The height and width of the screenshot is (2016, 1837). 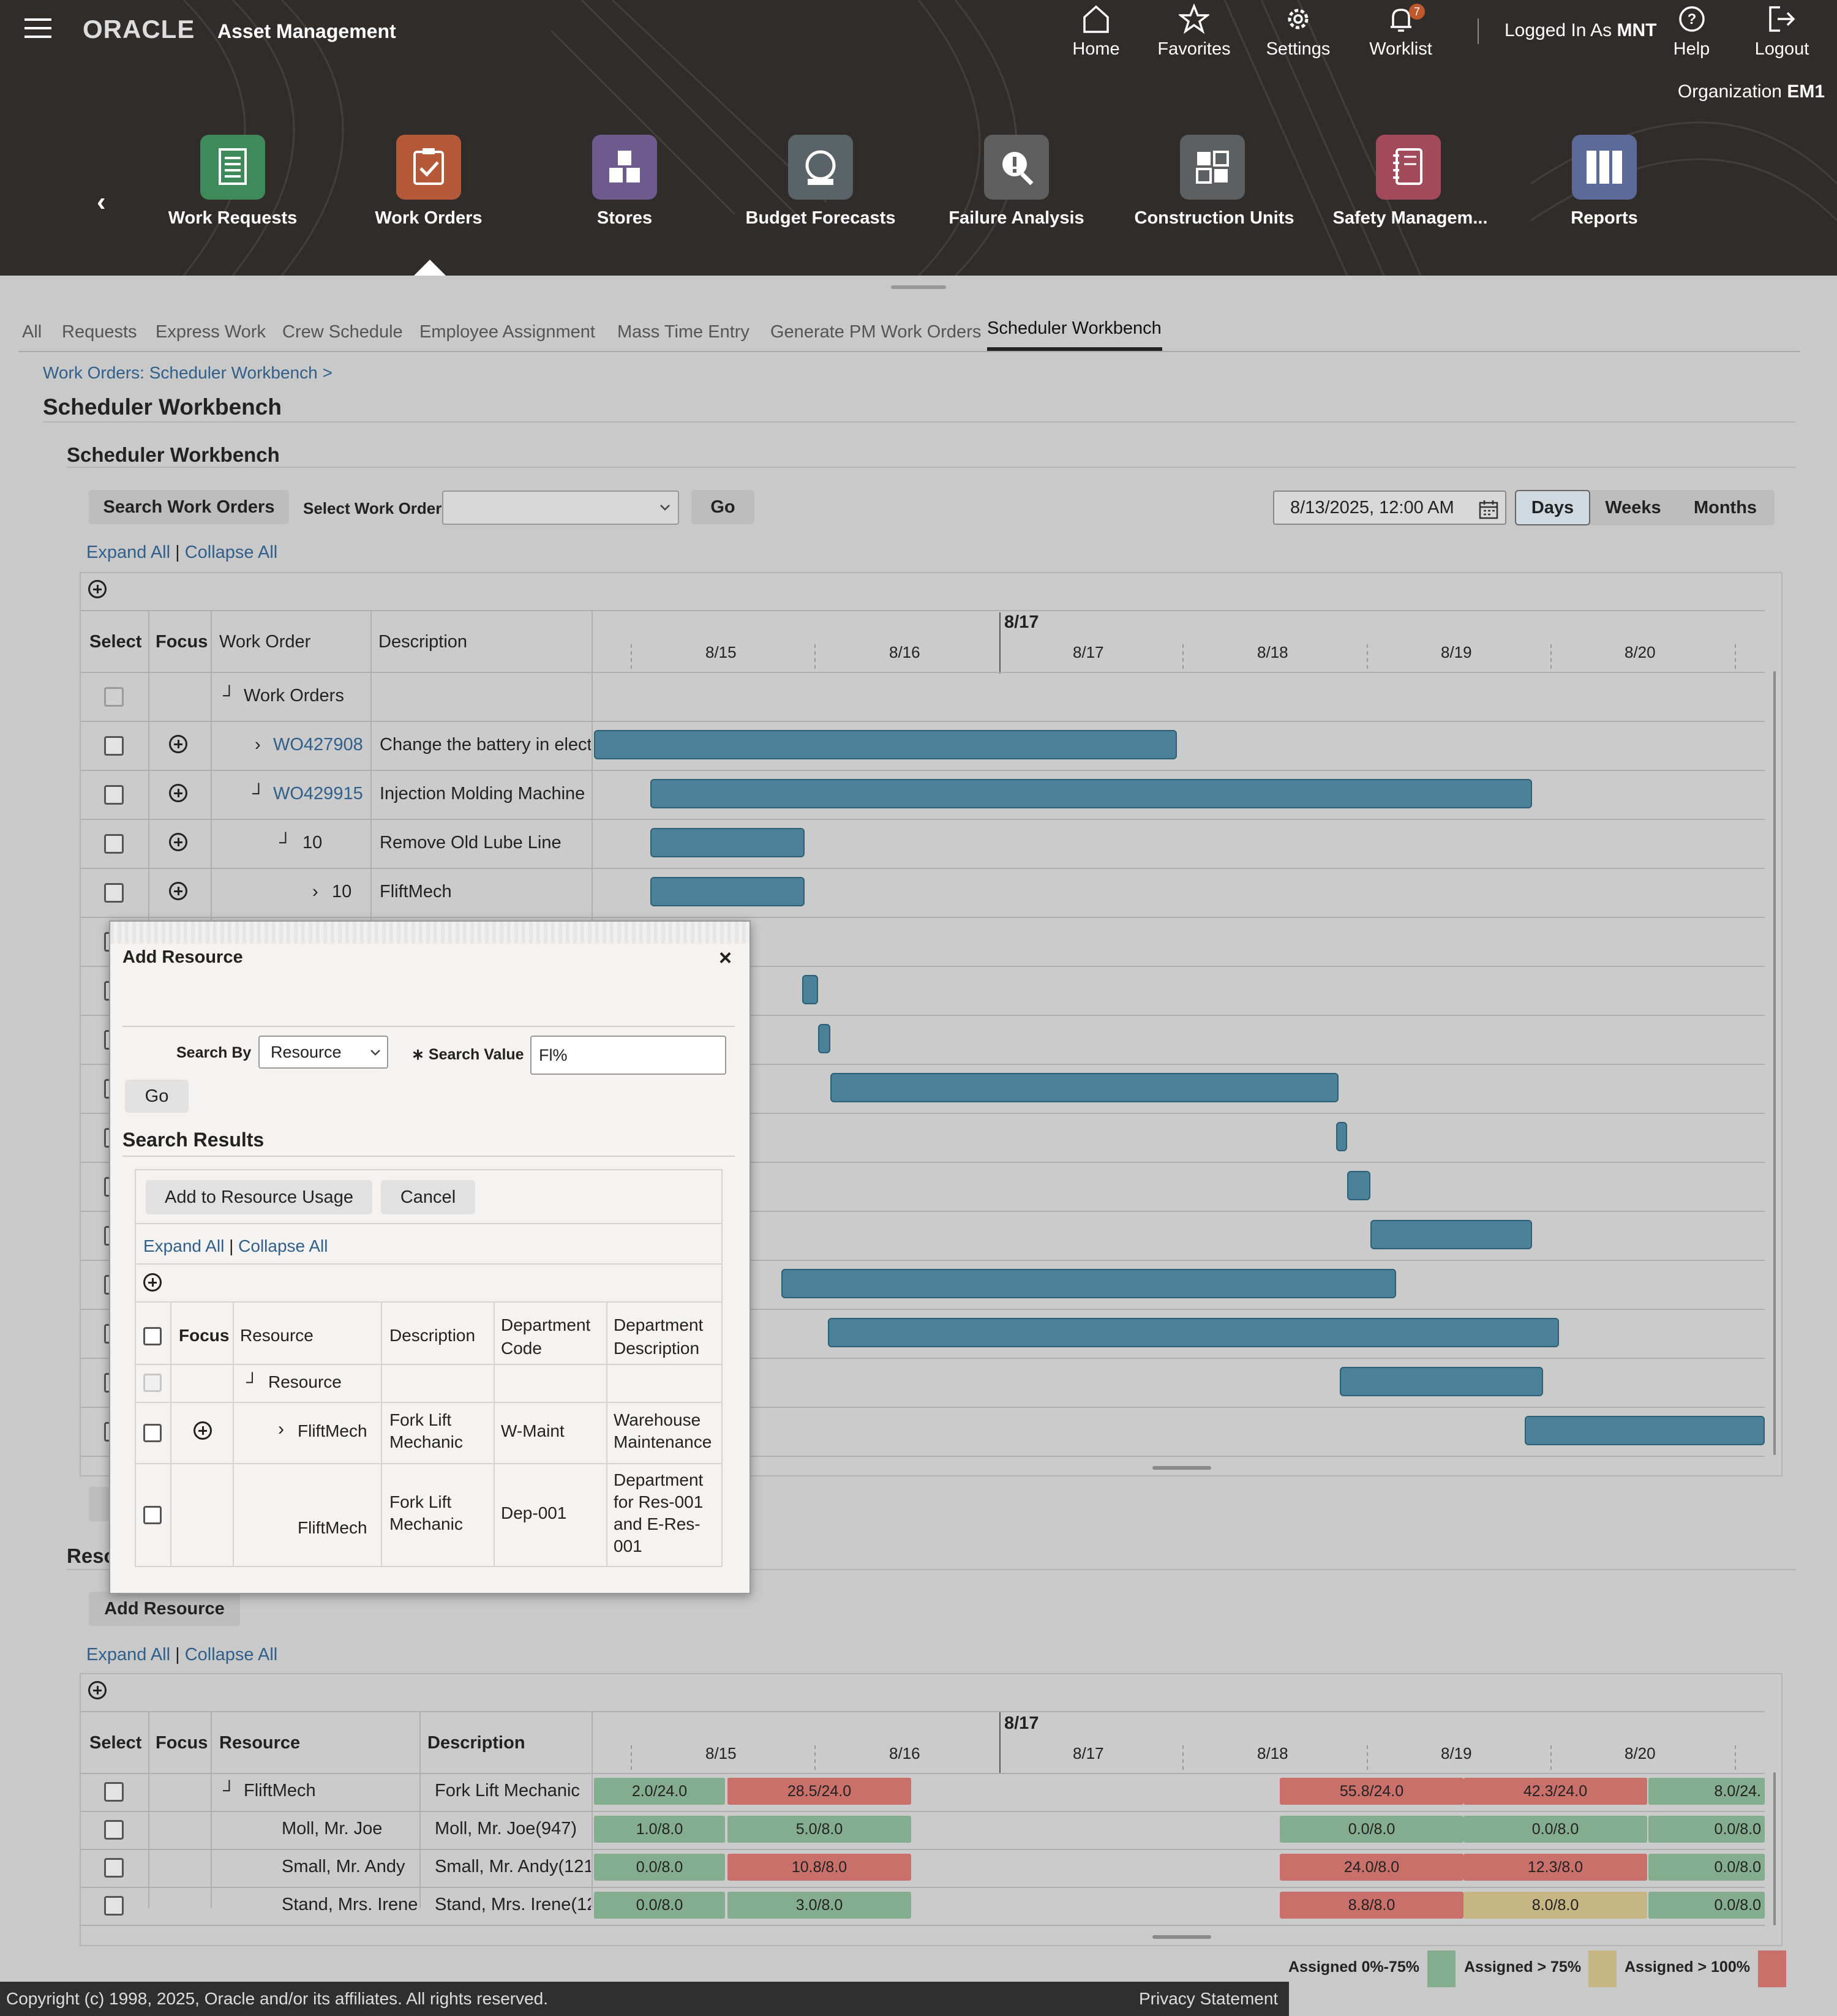 I want to click on nav-worklist: Worklist 7, so click(x=1400, y=31).